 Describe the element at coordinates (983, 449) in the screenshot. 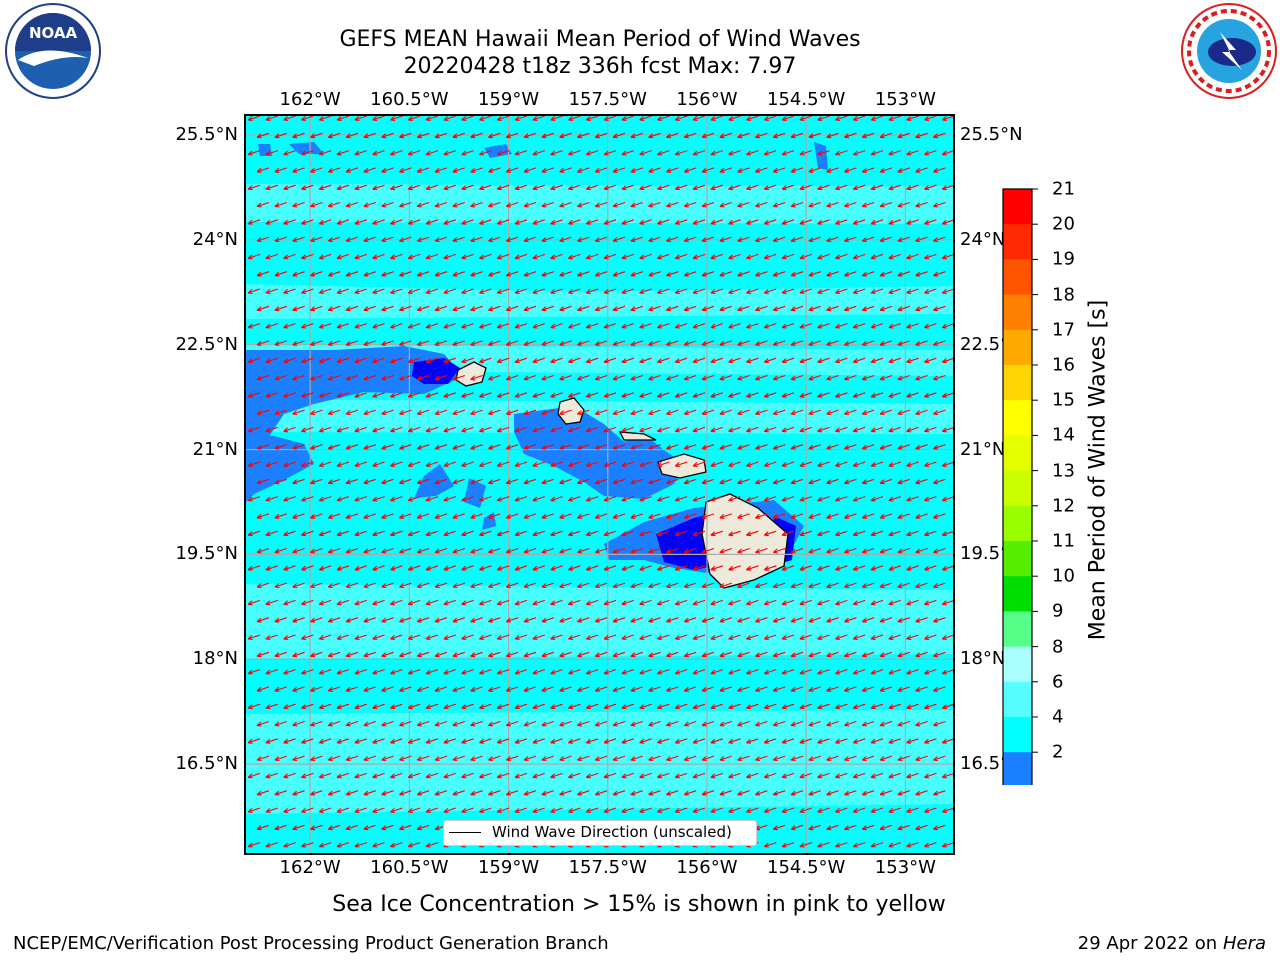

I see `lat-tick-right: 21°N` at that location.